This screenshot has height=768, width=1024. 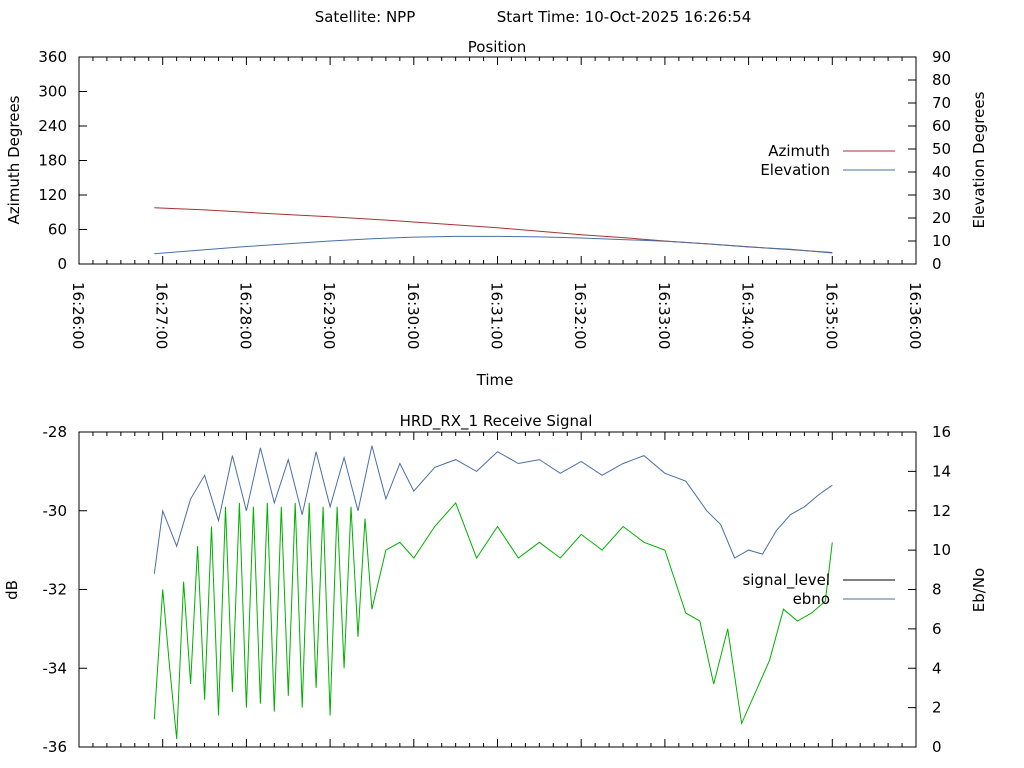 What do you see at coordinates (941, 471) in the screenshot?
I see `right-axis-tick-label: 14` at bounding box center [941, 471].